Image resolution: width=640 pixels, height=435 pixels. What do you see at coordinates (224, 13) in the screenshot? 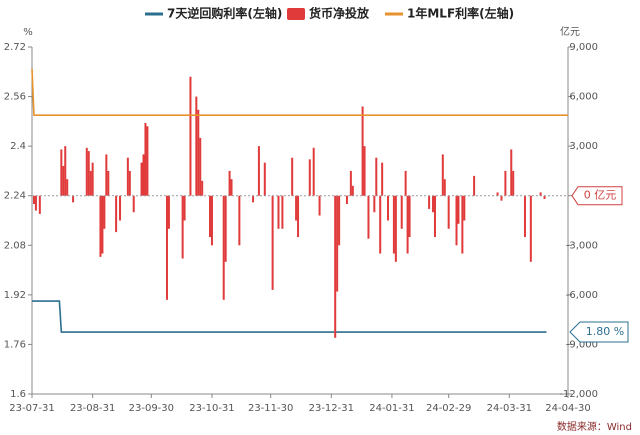
I see `legend-label: 7天逆回购利率(左轴)` at bounding box center [224, 13].